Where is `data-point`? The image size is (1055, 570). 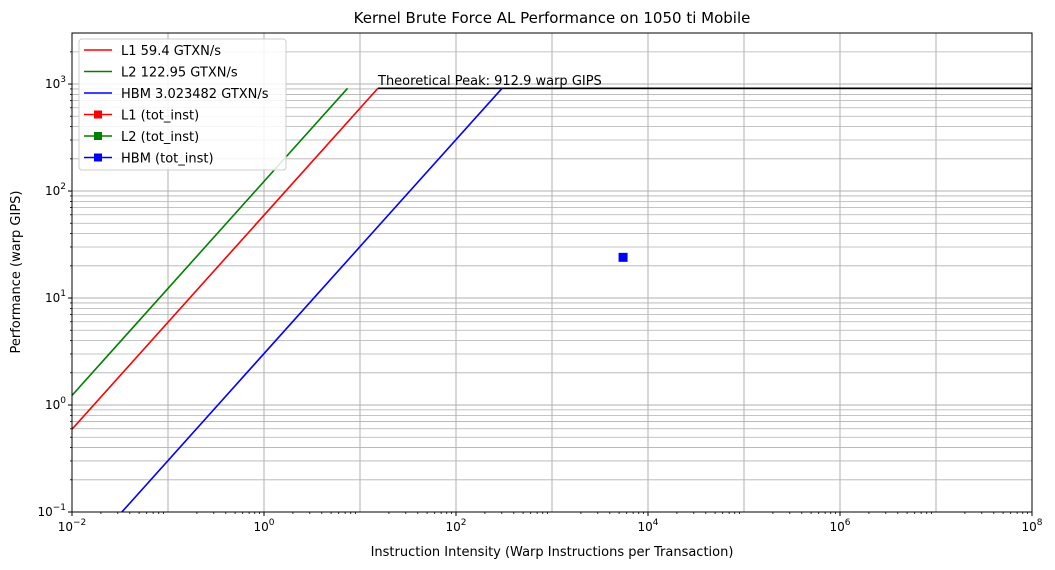
data-point is located at coordinates (623, 257).